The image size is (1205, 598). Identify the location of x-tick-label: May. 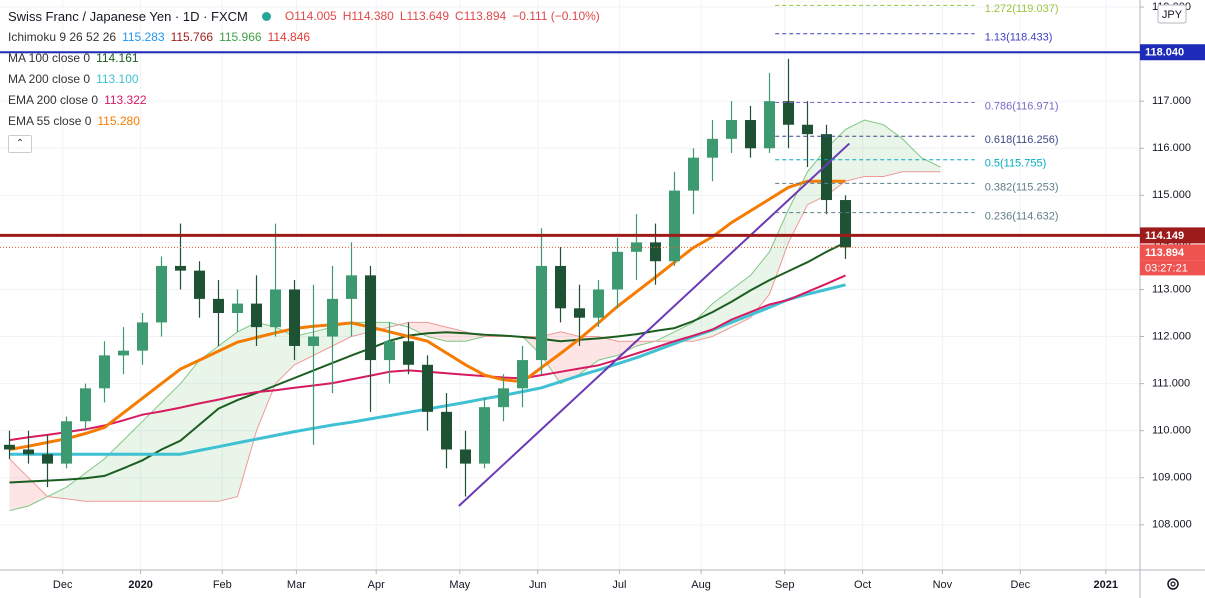
(459, 585).